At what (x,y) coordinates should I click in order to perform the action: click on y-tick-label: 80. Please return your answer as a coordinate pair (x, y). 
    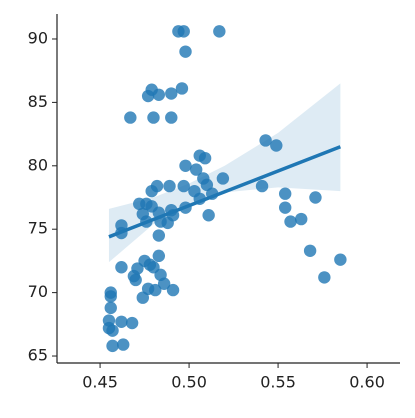
    Looking at the image, I should click on (38, 164).